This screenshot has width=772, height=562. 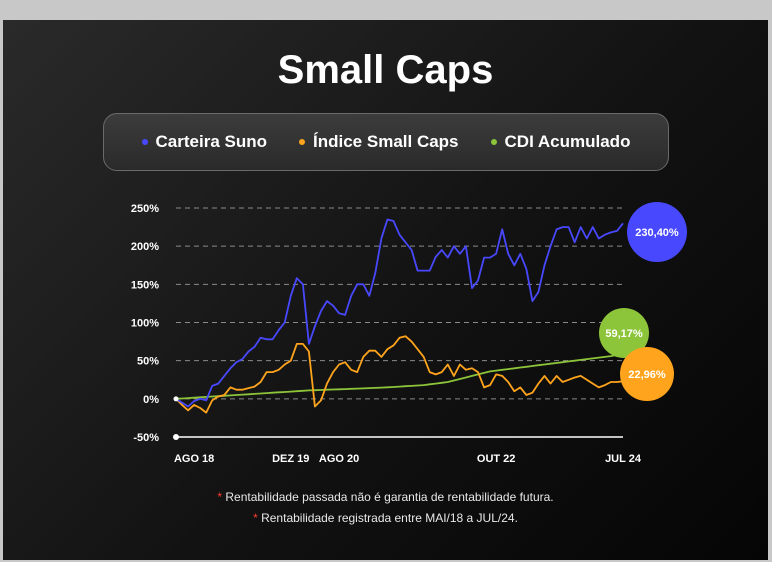 I want to click on series-line-cdi-acumulado, so click(x=399, y=376).